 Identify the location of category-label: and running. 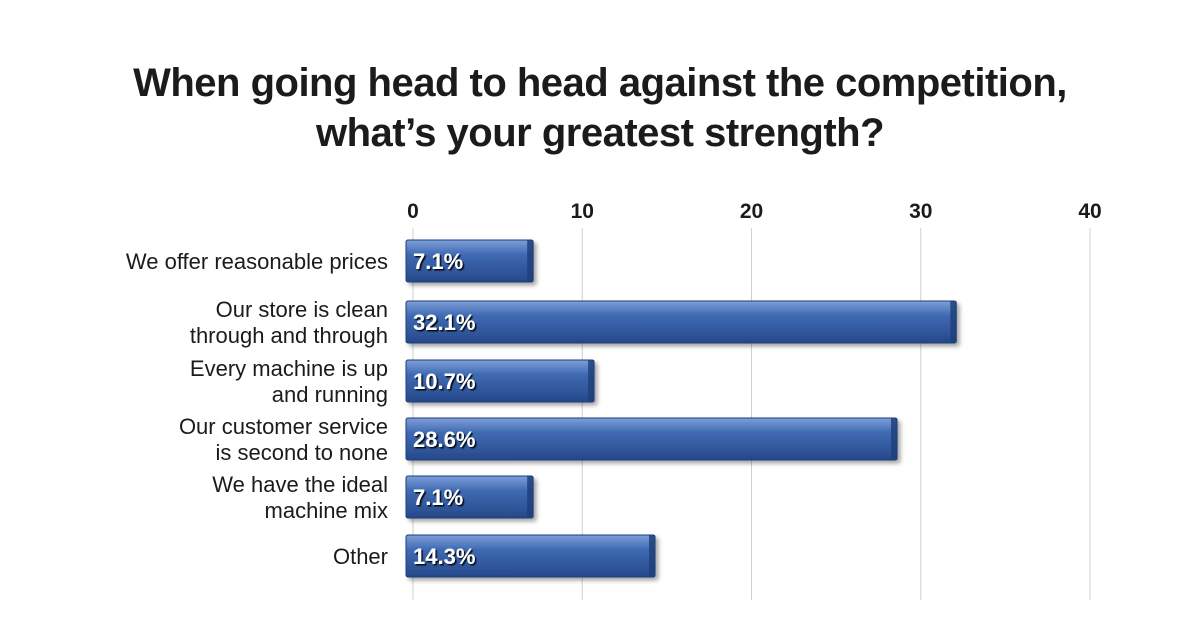
(330, 394).